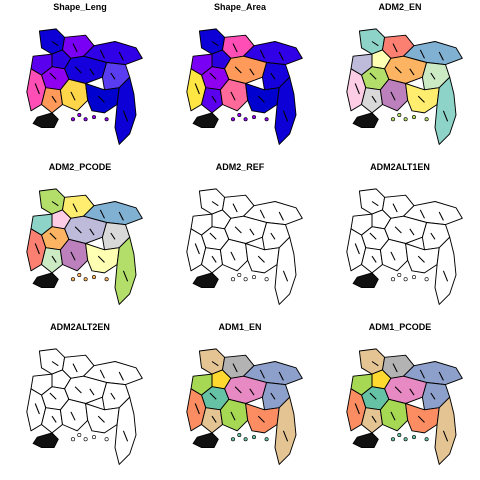 The image size is (480, 480). I want to click on map-panel: Shape_Area, so click(240, 80).